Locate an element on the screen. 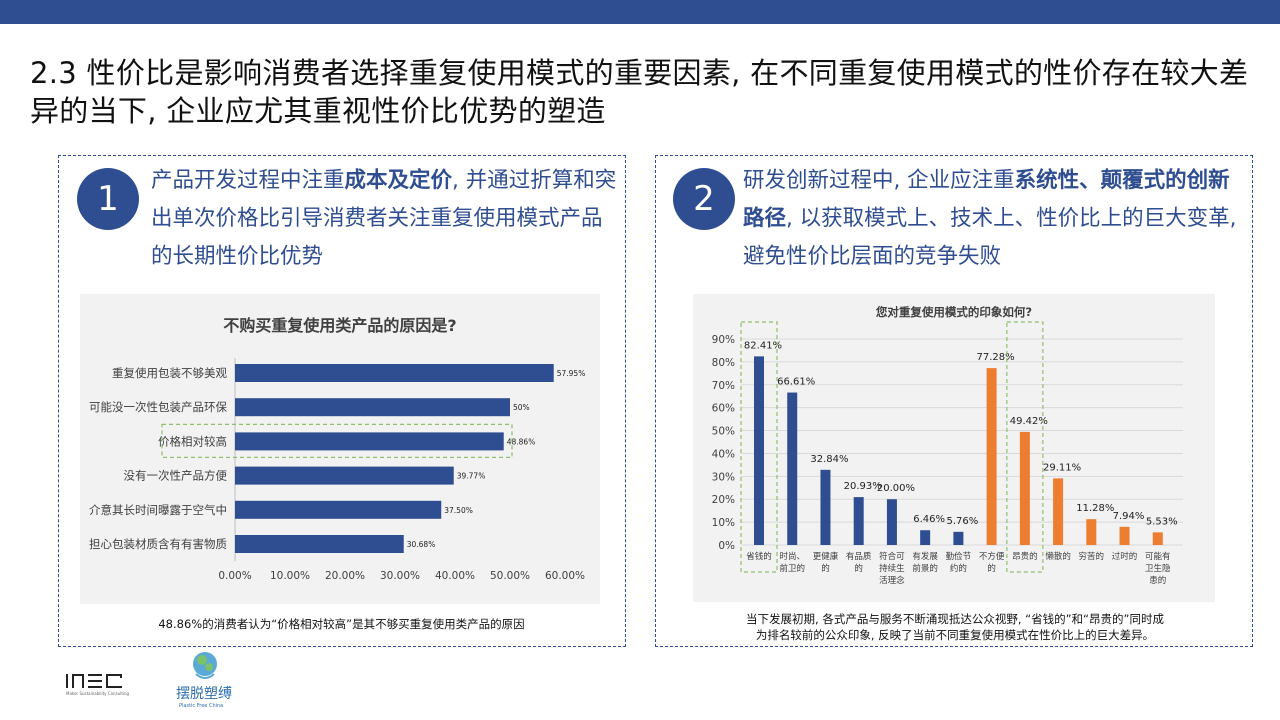 Image resolution: width=1280 pixels, height=720 pixels. data-label: 30.68% is located at coordinates (421, 544).